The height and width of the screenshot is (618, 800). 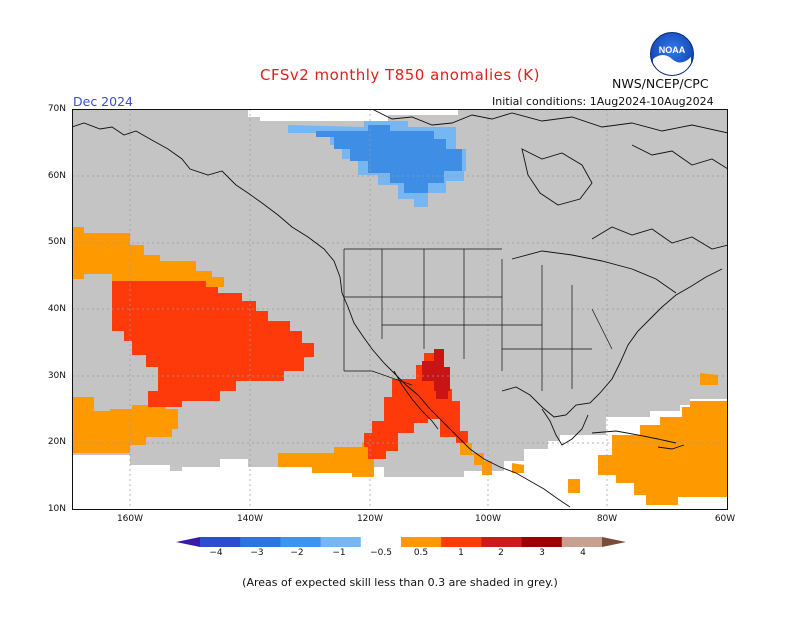 I want to click on colorbar-arrow-low, so click(x=188, y=542).